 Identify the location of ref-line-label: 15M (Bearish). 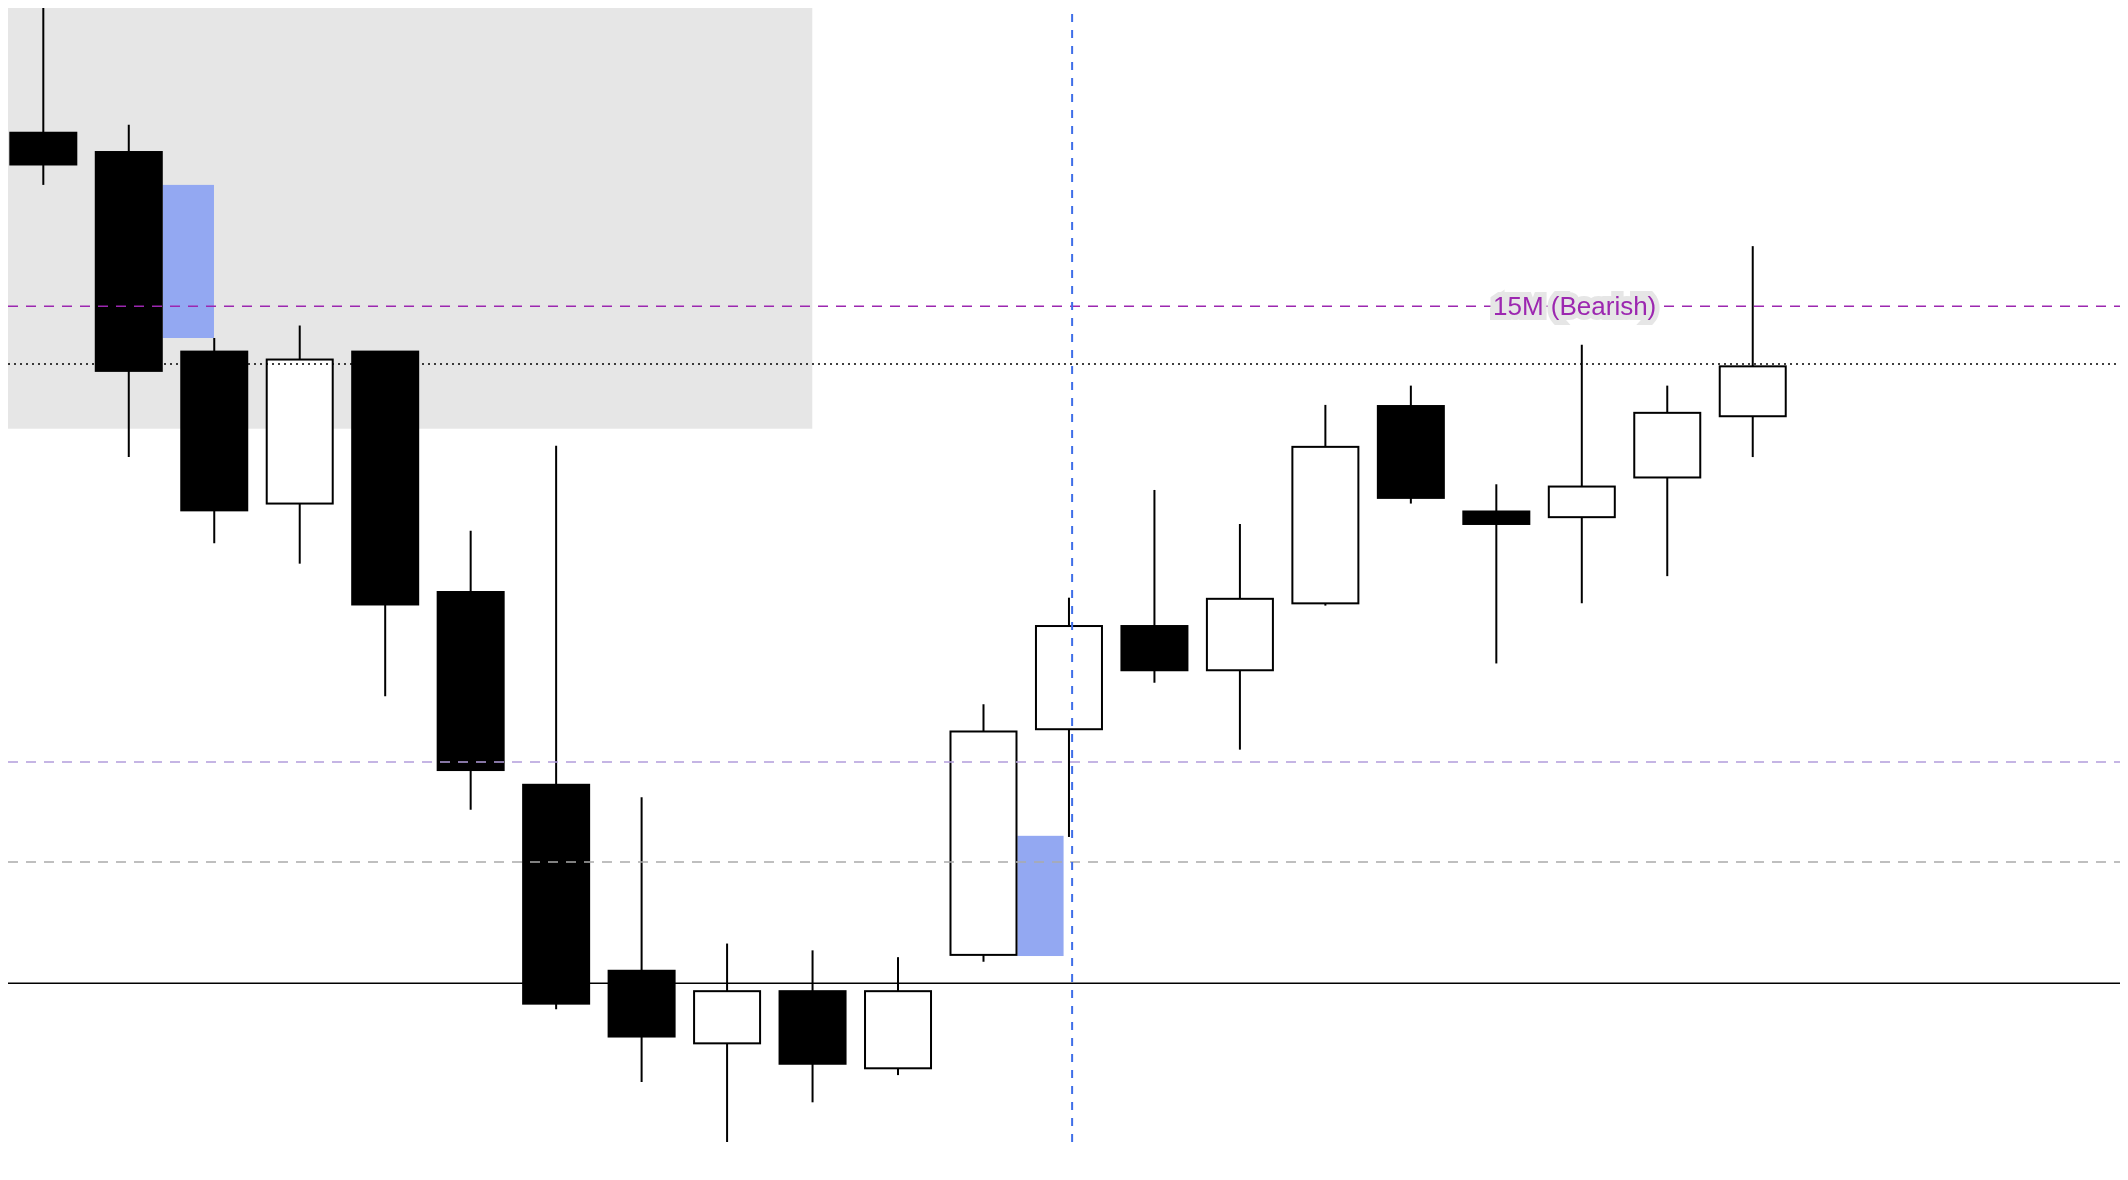
(1575, 306).